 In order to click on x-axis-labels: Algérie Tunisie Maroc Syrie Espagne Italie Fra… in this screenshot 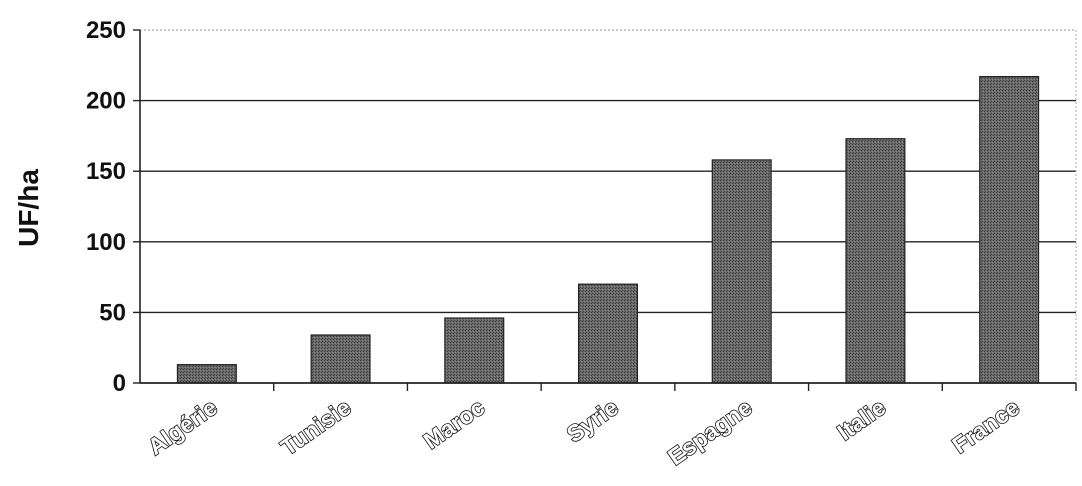, I will do `click(583, 432)`.